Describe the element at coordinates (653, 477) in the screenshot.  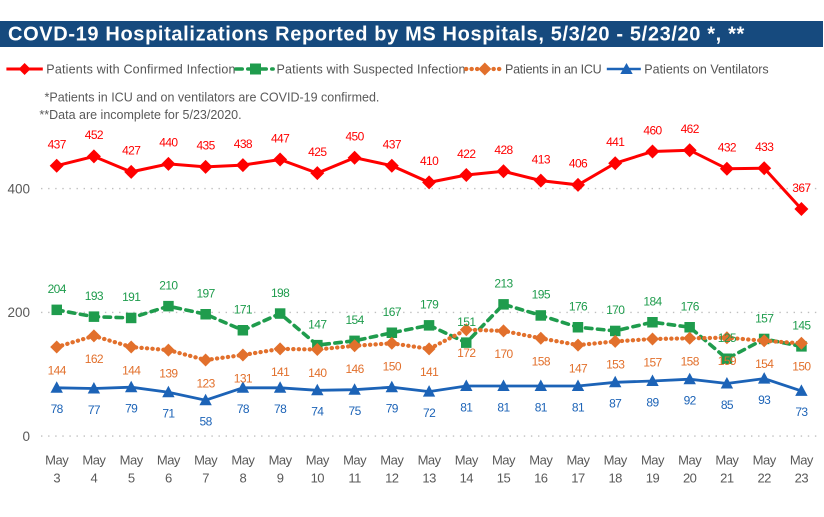
I see `svg-text: 19` at that location.